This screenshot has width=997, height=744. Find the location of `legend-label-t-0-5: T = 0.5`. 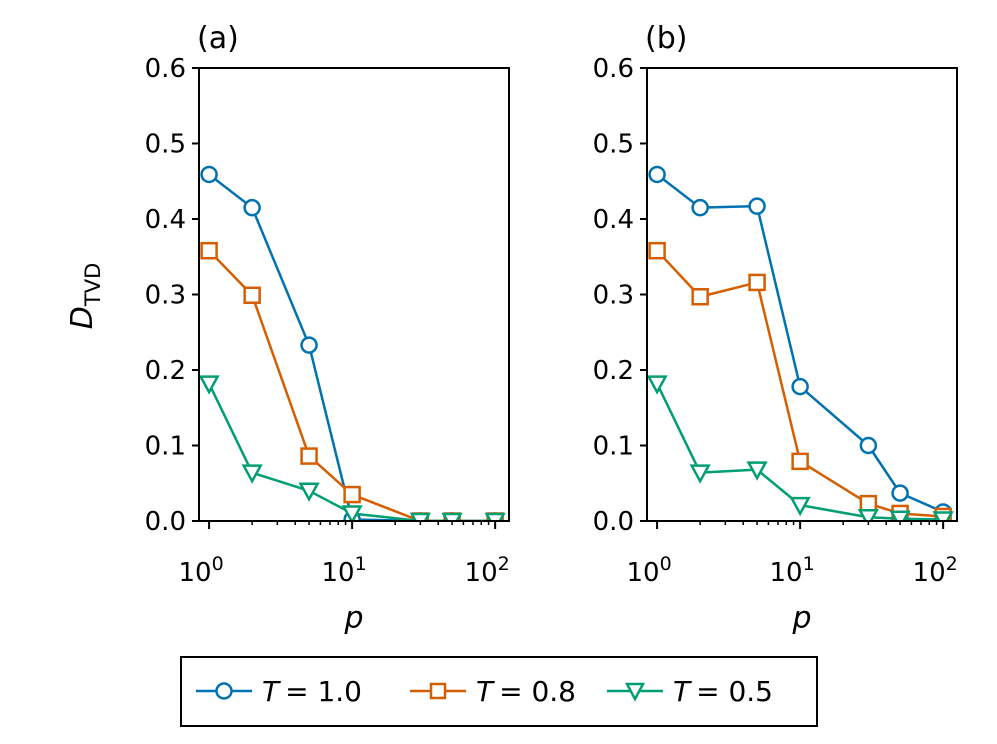

legend-label-t-0-5: T = 0.5 is located at coordinates (723, 691).